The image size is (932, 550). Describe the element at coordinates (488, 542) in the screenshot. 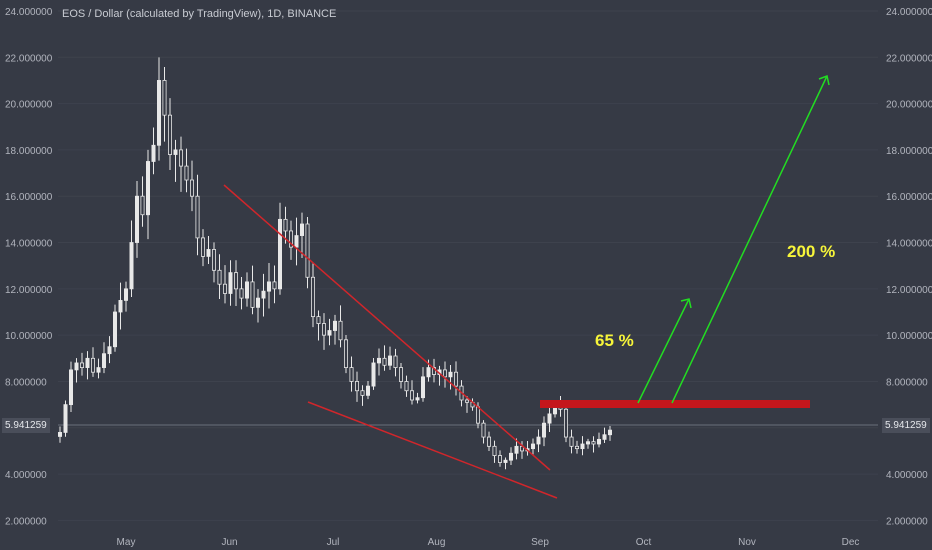

I see `x-axis: May Jun Jul Aug Sep Oct Nov Dec` at that location.